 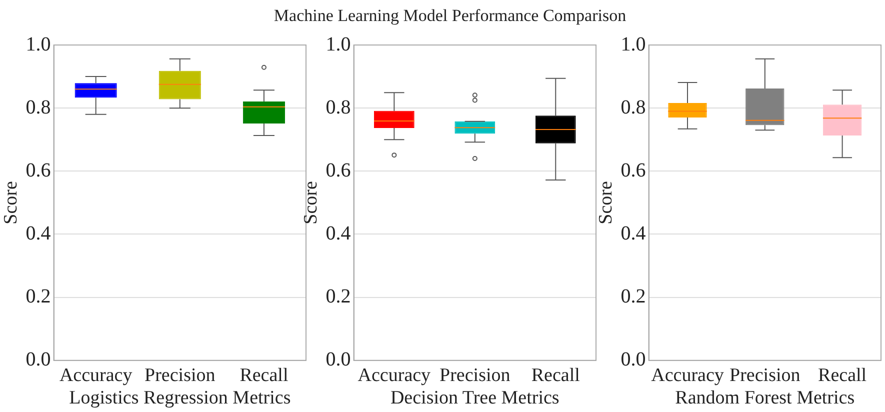 I want to click on x-axis-title: Random Forest Metrics, so click(x=765, y=398).